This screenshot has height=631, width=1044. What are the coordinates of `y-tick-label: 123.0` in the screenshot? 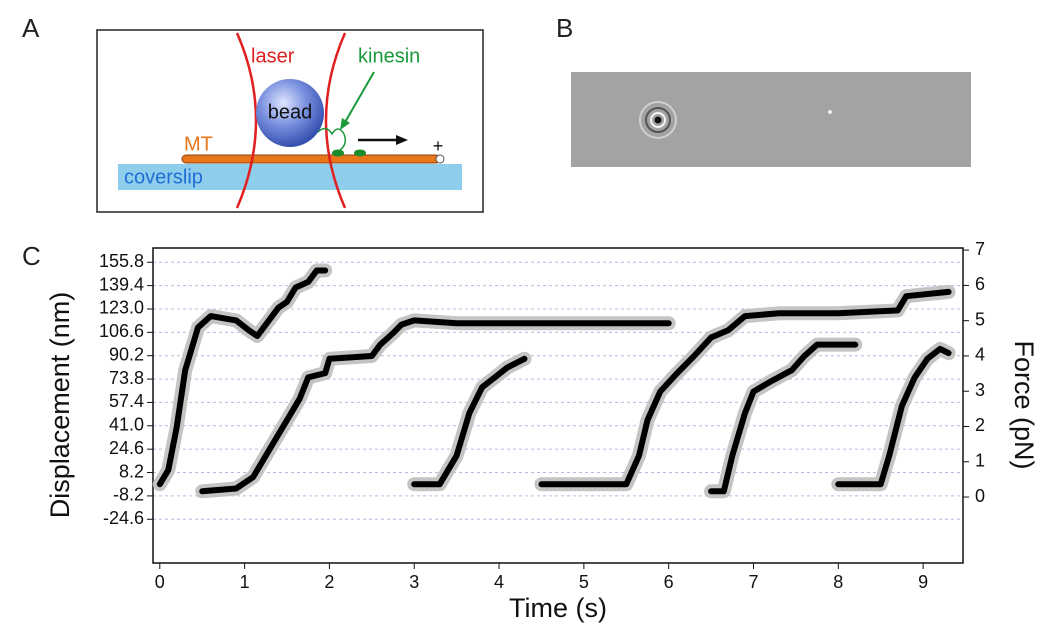 It's located at (121, 308).